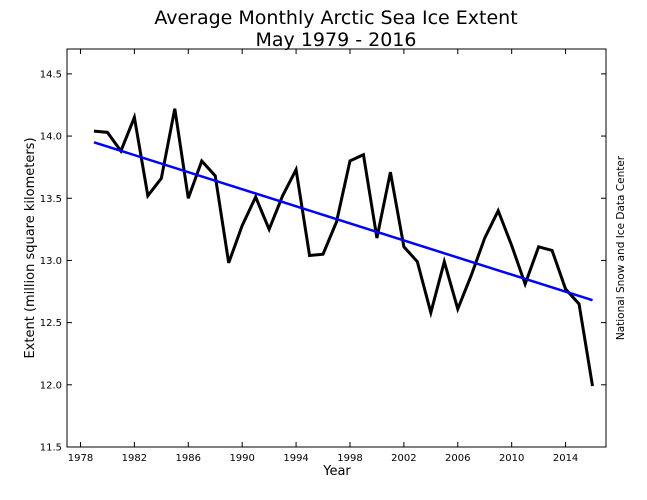 The image size is (647, 500). What do you see at coordinates (295, 458) in the screenshot?
I see `x-tick-label: 1994` at bounding box center [295, 458].